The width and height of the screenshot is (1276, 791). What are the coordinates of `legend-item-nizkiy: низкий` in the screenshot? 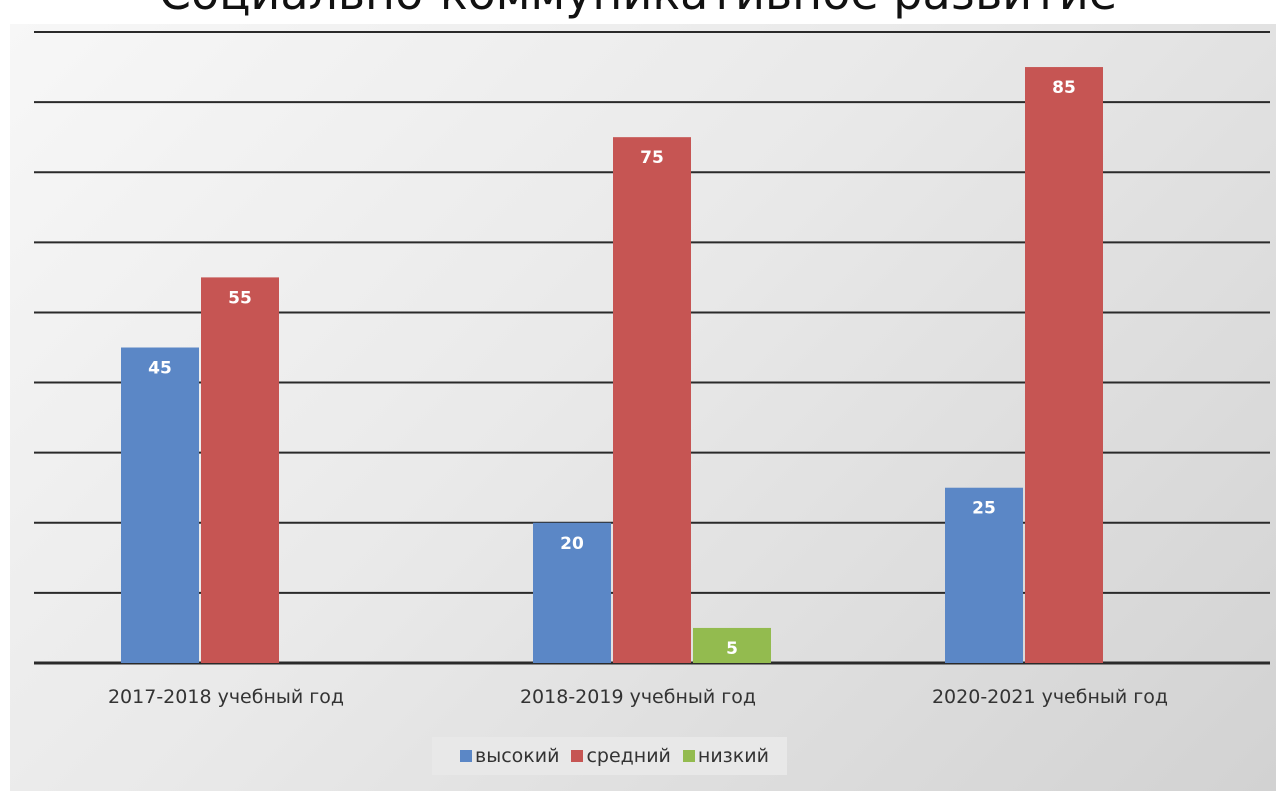 It's located at (725, 756).